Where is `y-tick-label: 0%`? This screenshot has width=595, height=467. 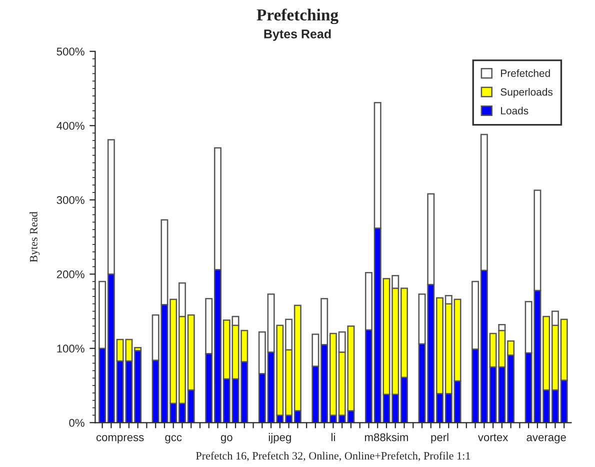 y-tick-label: 0% is located at coordinates (76, 422).